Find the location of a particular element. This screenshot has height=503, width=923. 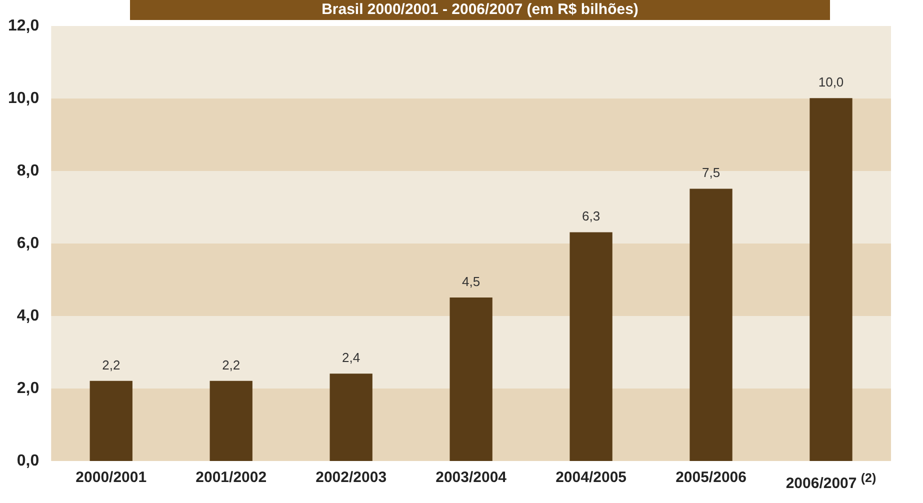

x-tick-label: 2004/2005 is located at coordinates (591, 478).